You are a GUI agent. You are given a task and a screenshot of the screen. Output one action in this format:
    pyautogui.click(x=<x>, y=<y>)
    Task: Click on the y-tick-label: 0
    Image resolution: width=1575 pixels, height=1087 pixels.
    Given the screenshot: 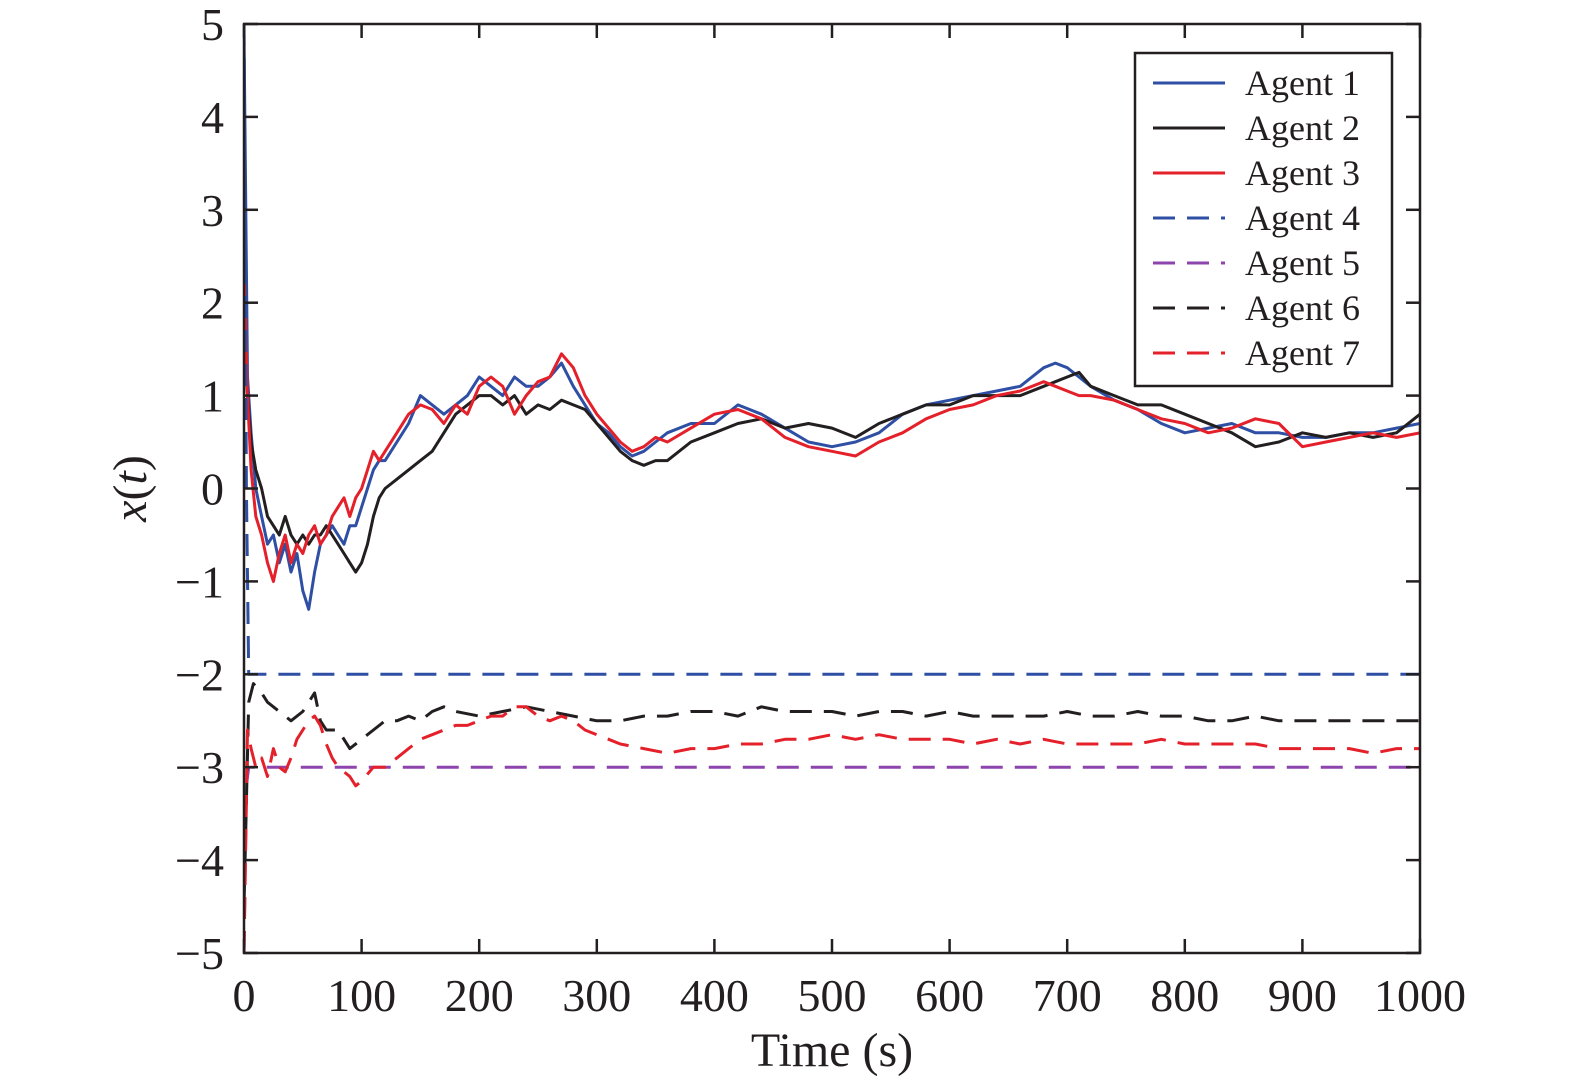 What is the action you would take?
    pyautogui.click(x=212, y=489)
    